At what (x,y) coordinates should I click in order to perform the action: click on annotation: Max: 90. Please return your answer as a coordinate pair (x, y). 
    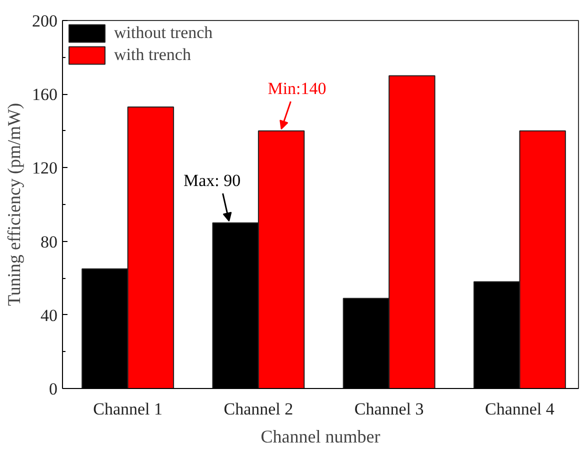
    Looking at the image, I should click on (212, 180).